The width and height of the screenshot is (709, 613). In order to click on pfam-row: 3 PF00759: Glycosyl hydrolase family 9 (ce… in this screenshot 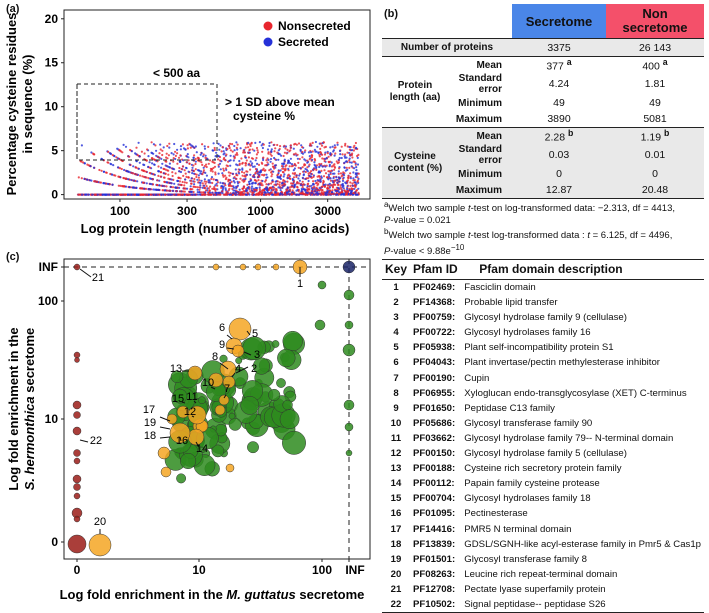, I will do `click(543, 317)`.